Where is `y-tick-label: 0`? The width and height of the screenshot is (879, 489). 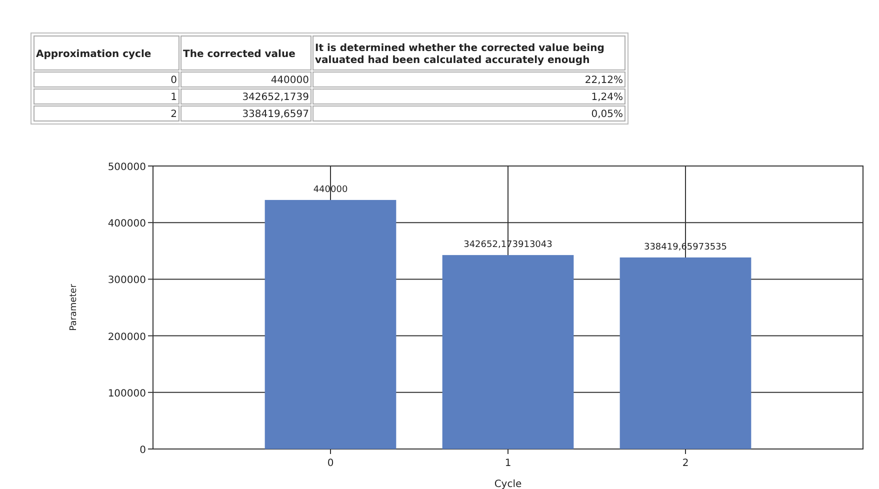 y-tick-label: 0 is located at coordinates (143, 450).